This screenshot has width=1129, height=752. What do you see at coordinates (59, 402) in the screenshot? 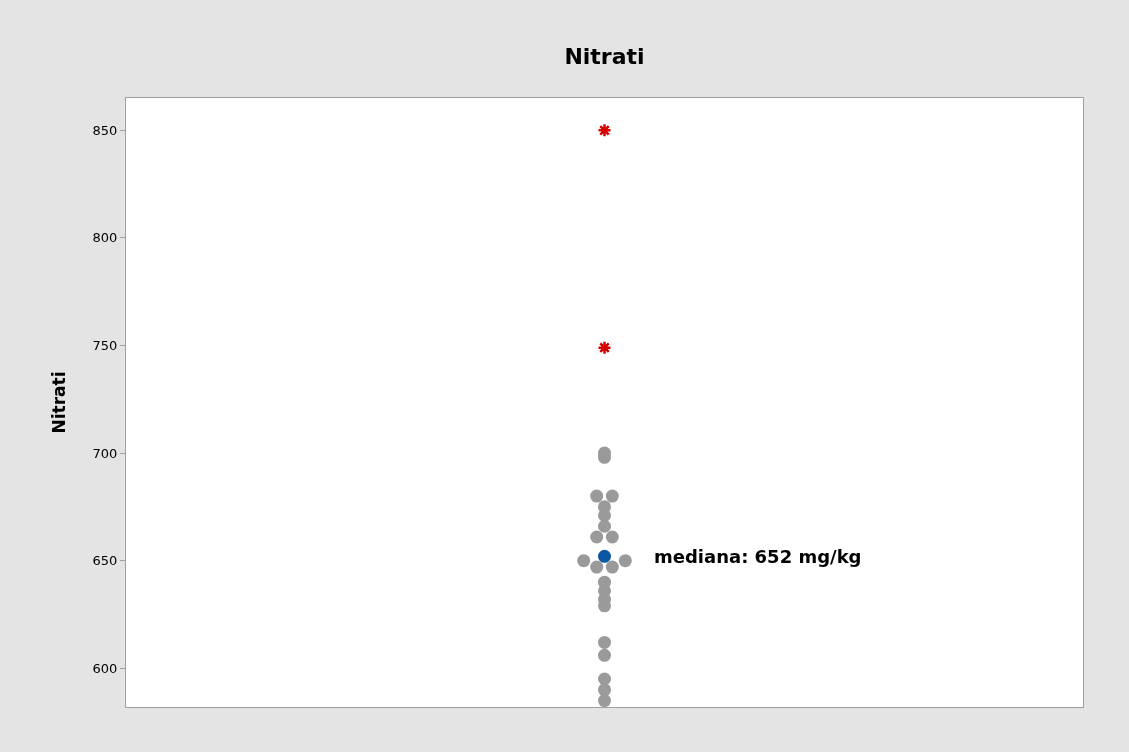
I see `y-axis-title: Nitrati` at bounding box center [59, 402].